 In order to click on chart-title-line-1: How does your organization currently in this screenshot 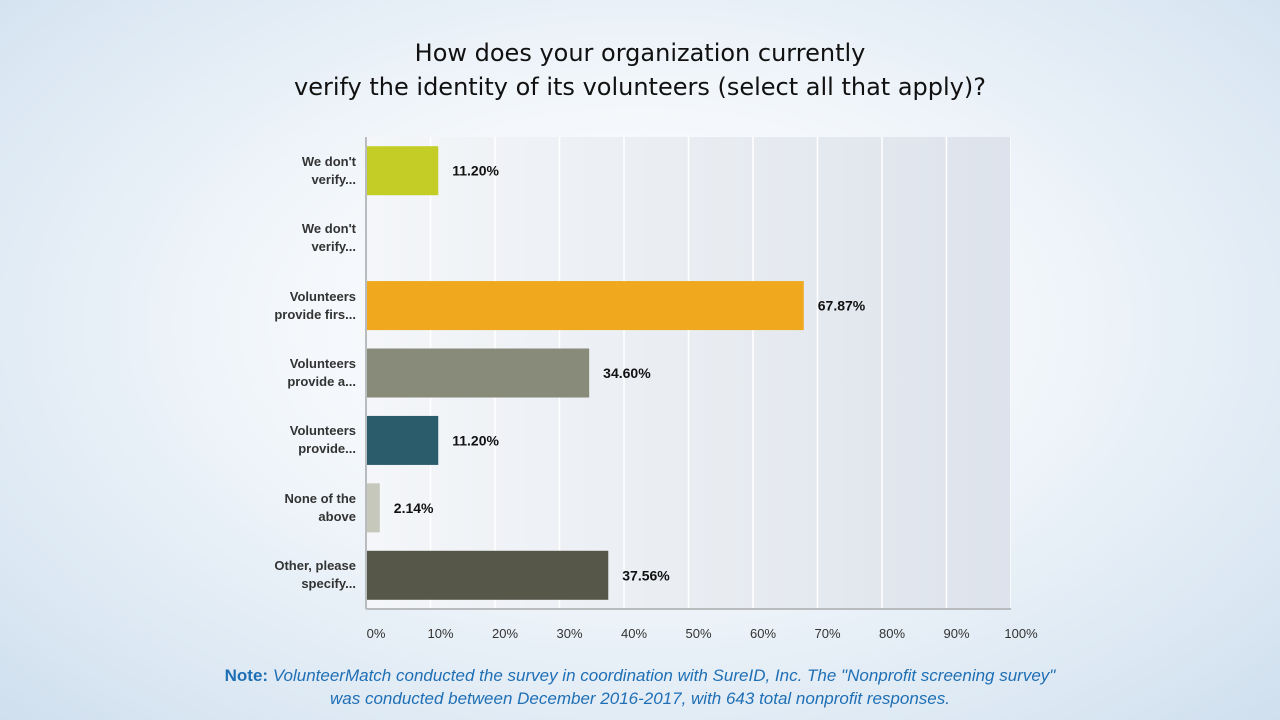, I will do `click(640, 53)`.